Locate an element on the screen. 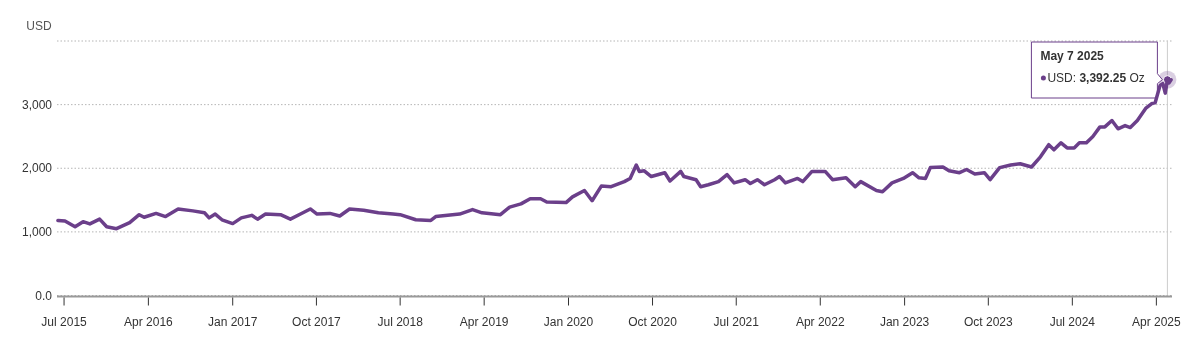 This screenshot has height=339, width=1187. y-tick-label: 0.0 is located at coordinates (44, 295).